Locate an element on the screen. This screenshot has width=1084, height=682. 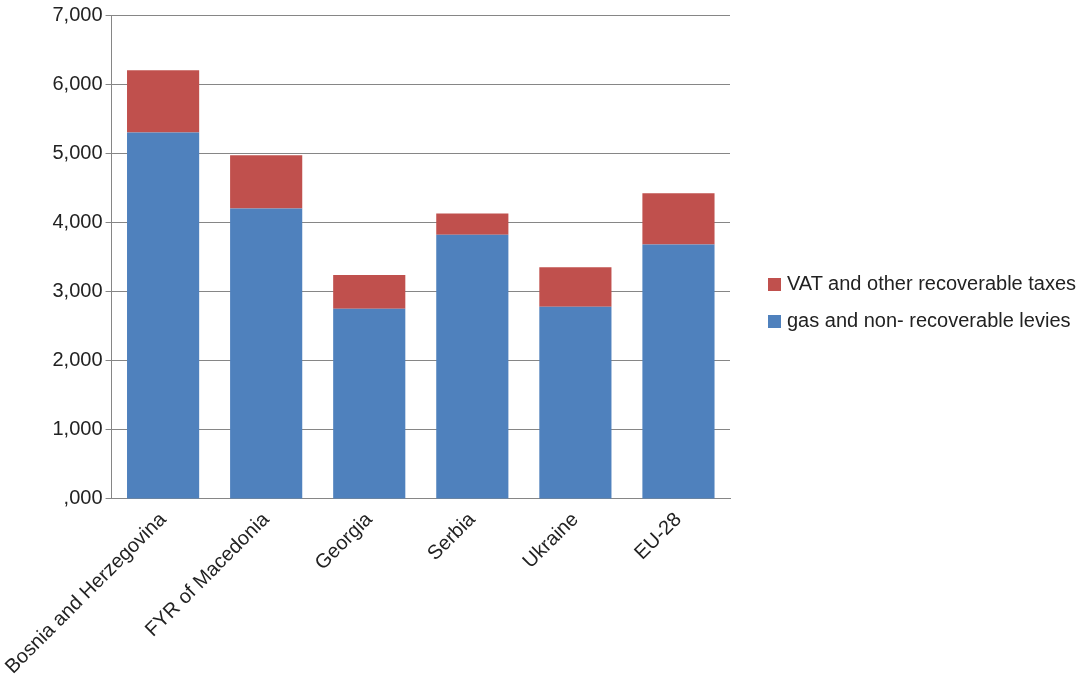
y-tick-label: 5,000 is located at coordinates (77, 151).